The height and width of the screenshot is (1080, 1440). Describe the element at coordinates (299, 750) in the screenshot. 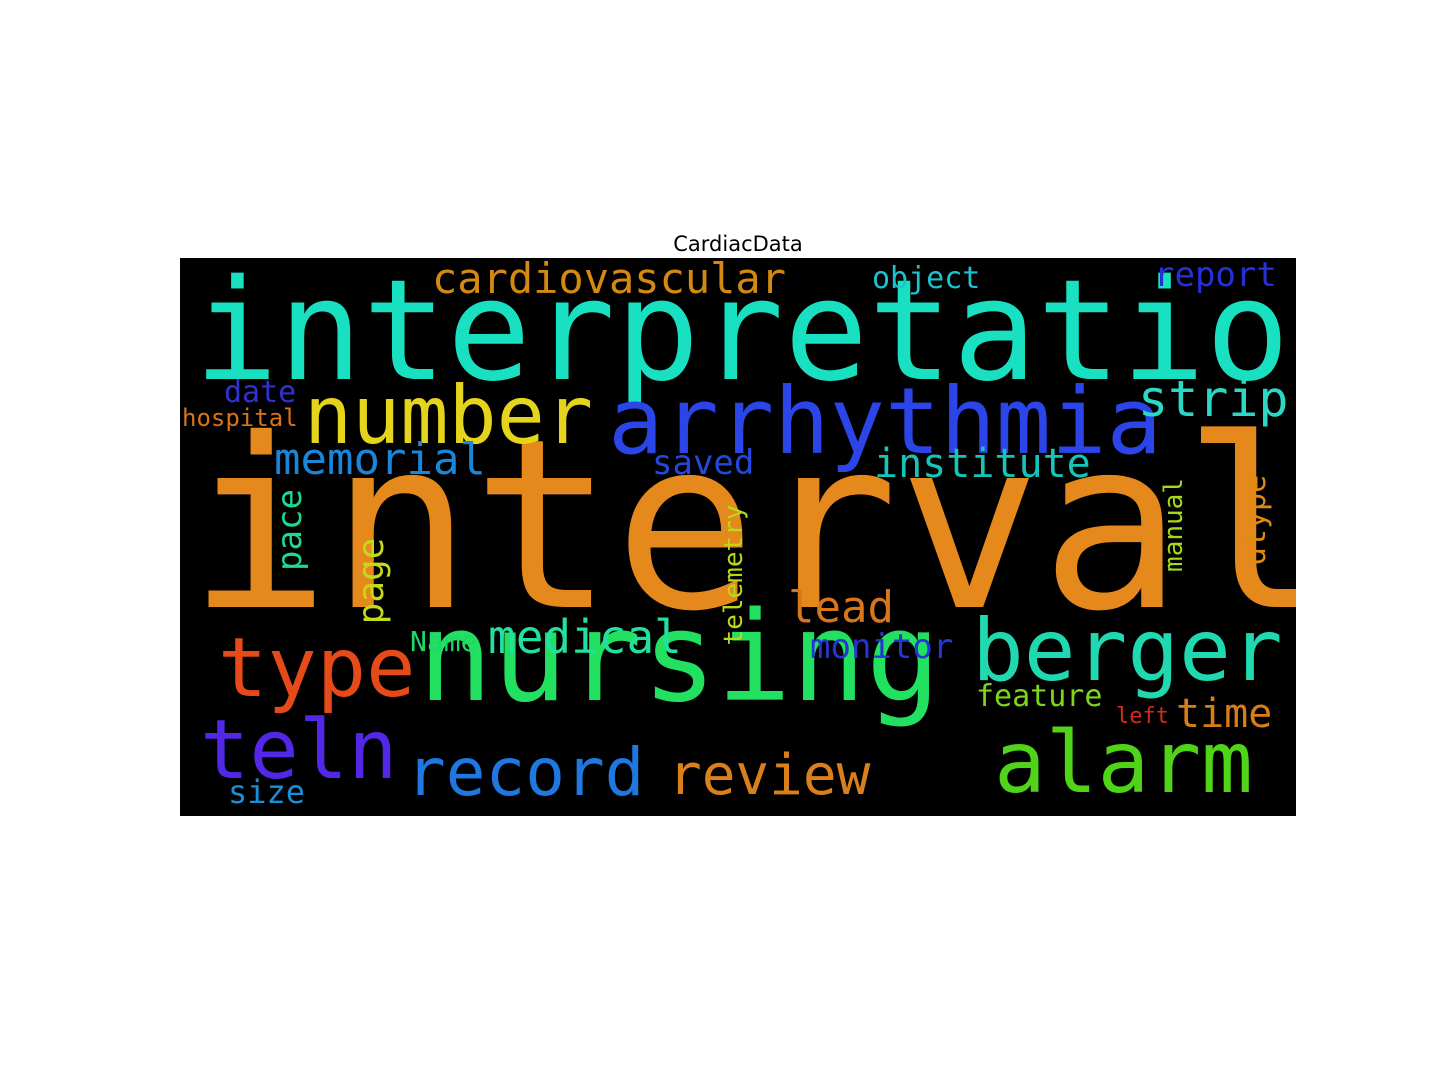

I see `word-teln: teln` at that location.